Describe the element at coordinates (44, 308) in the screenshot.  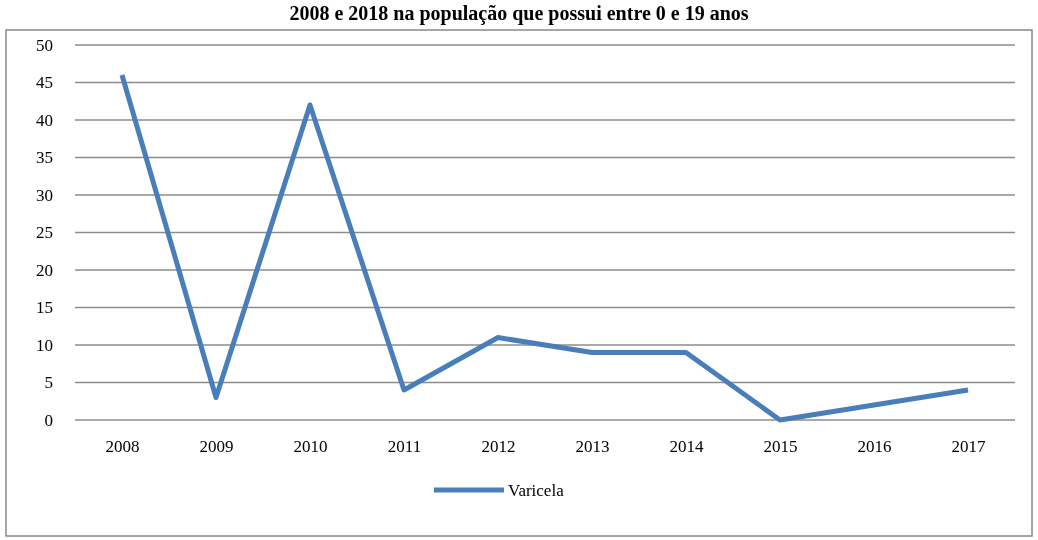
I see `y-tick-label: 15` at that location.